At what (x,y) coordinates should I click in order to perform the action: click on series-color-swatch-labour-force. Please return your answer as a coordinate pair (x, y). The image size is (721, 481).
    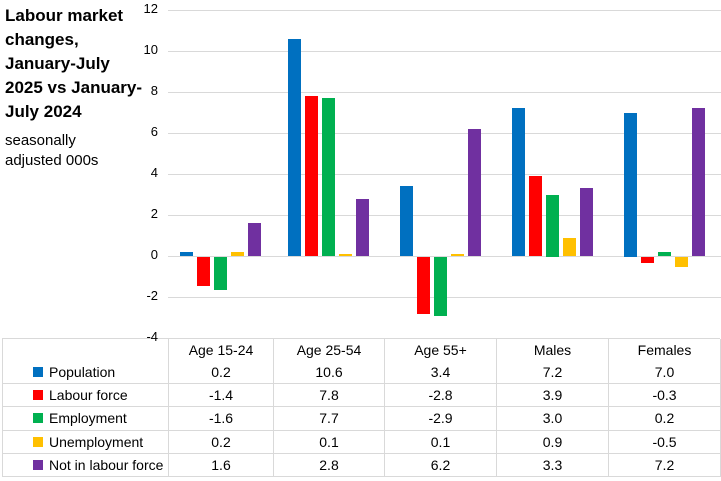
    Looking at the image, I should click on (38, 395).